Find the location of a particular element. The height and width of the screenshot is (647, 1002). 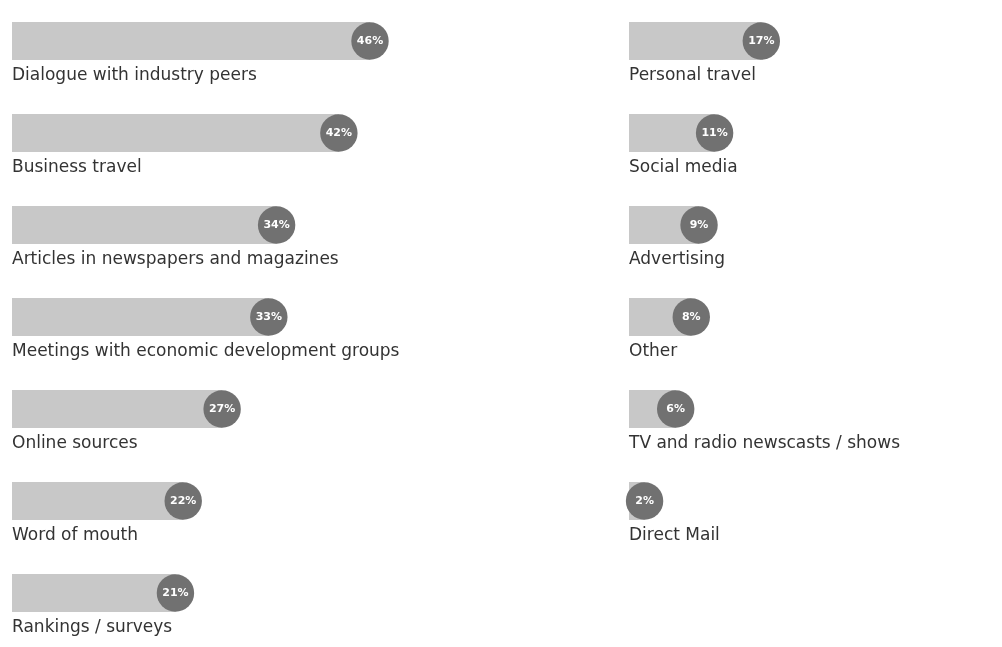

y-tick-label: Business travel is located at coordinates (77, 166).